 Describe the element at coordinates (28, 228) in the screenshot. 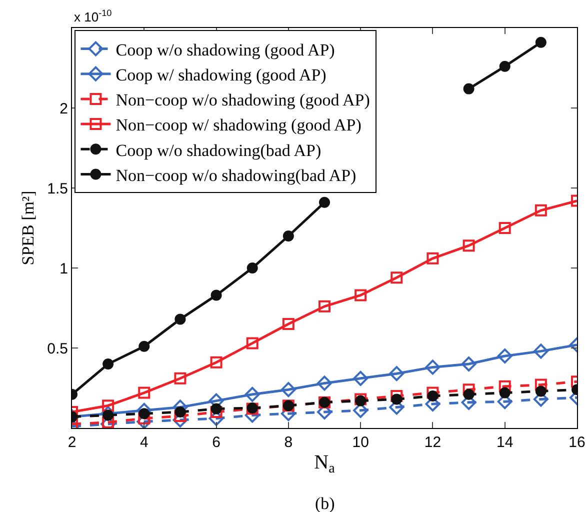

I see `y-axis-title: SPEB [m²]` at that location.